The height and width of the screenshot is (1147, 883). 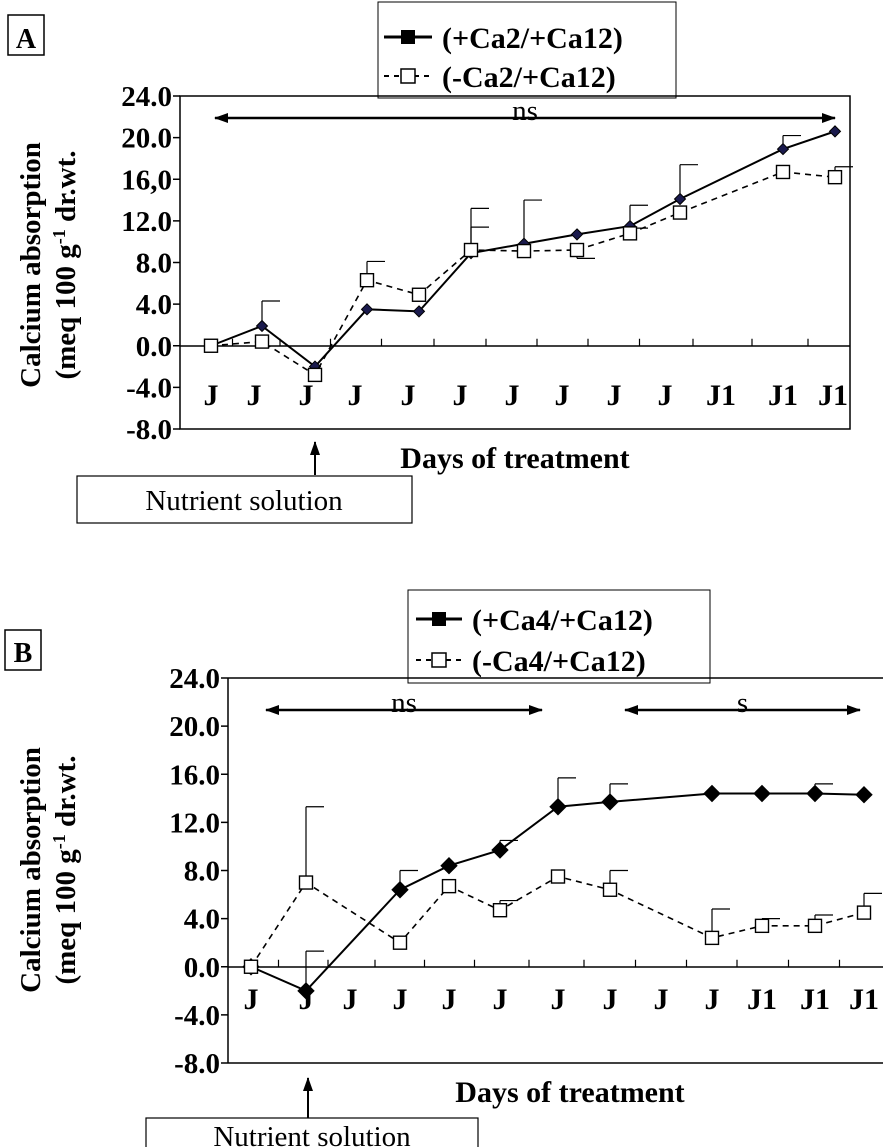 I want to click on annotation-text: Nutrient solution, so click(x=244, y=501).